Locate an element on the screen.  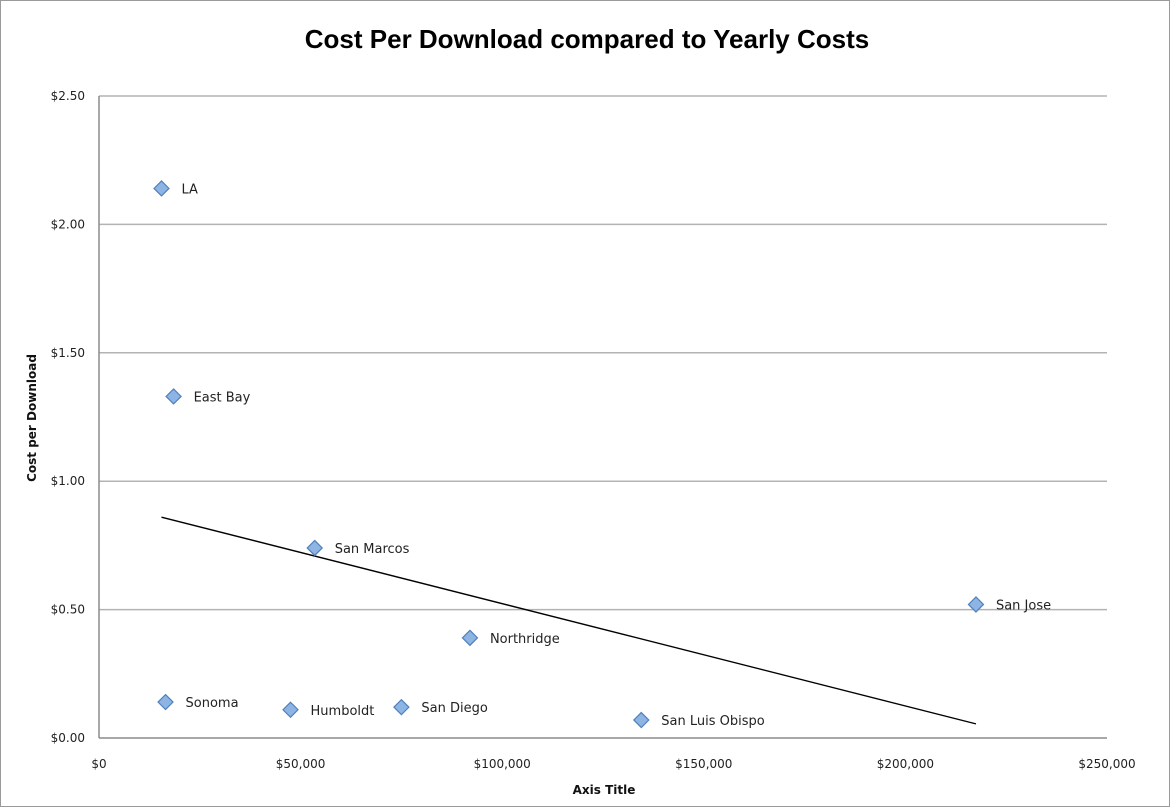
x-axis-title: Axis Title is located at coordinates (604, 790).